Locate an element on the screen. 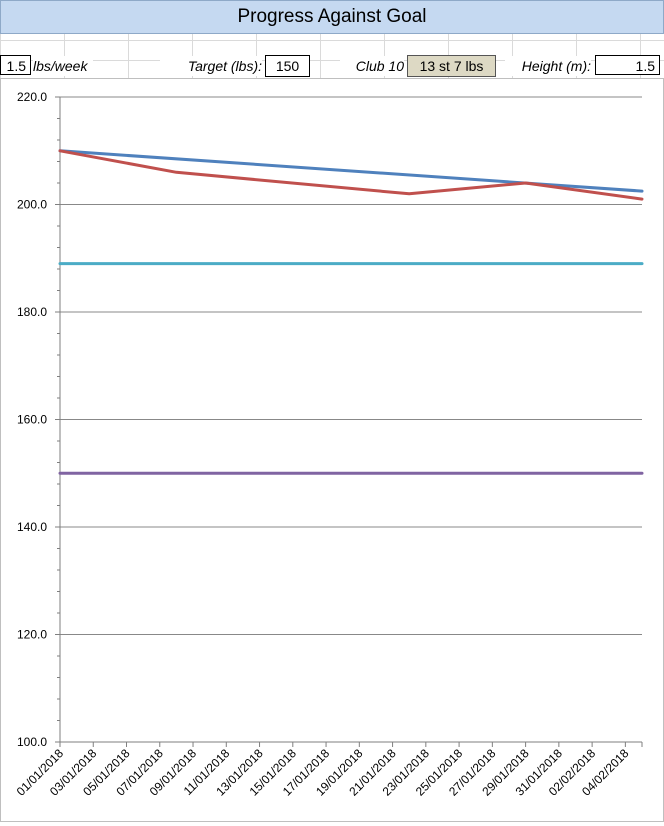  target-input: 150 is located at coordinates (287, 66).